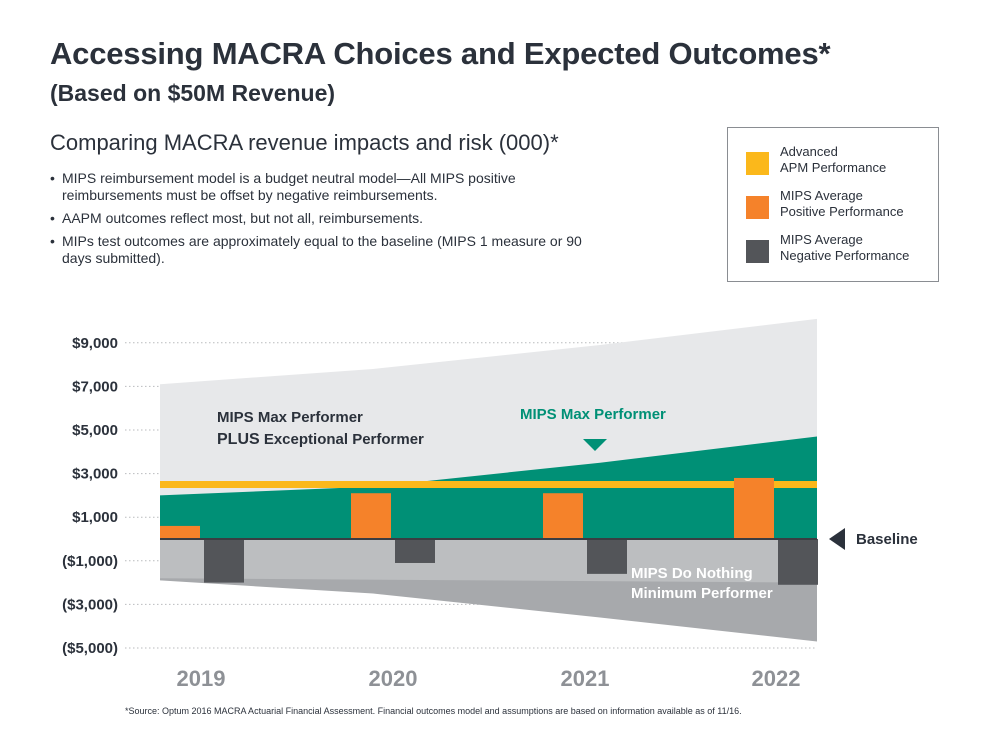 Image resolution: width=1000 pixels, height=750 pixels. What do you see at coordinates (845, 247) in the screenshot?
I see `legend-label-negative: MIPS Average Negative Performance` at bounding box center [845, 247].